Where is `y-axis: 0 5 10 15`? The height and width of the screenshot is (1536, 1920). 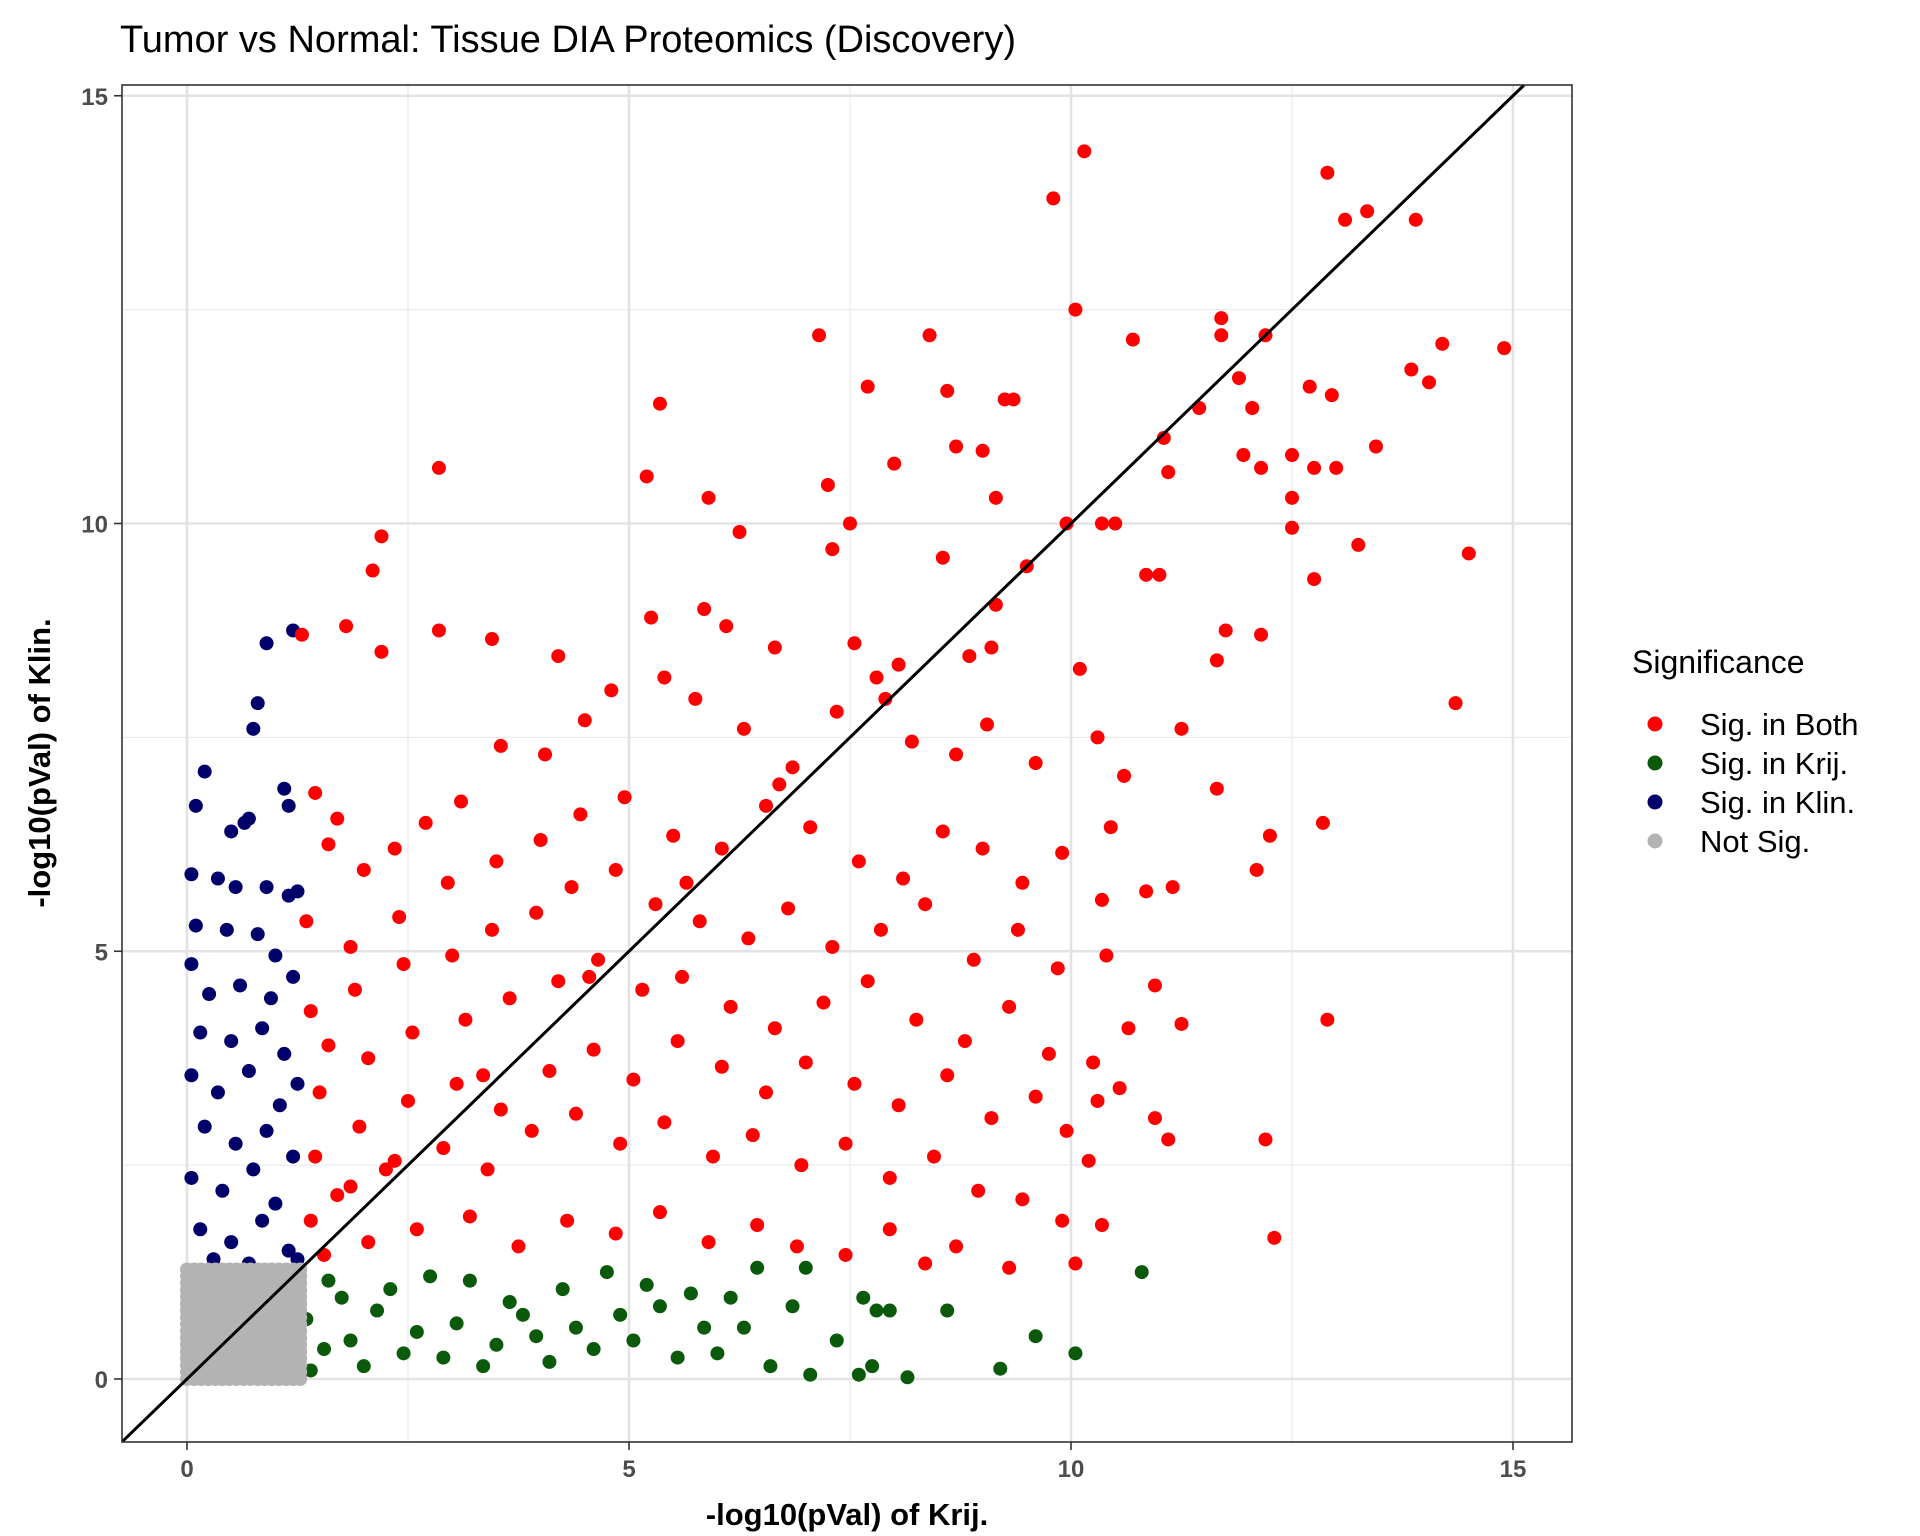 y-axis: 0 5 10 15 is located at coordinates (101, 739).